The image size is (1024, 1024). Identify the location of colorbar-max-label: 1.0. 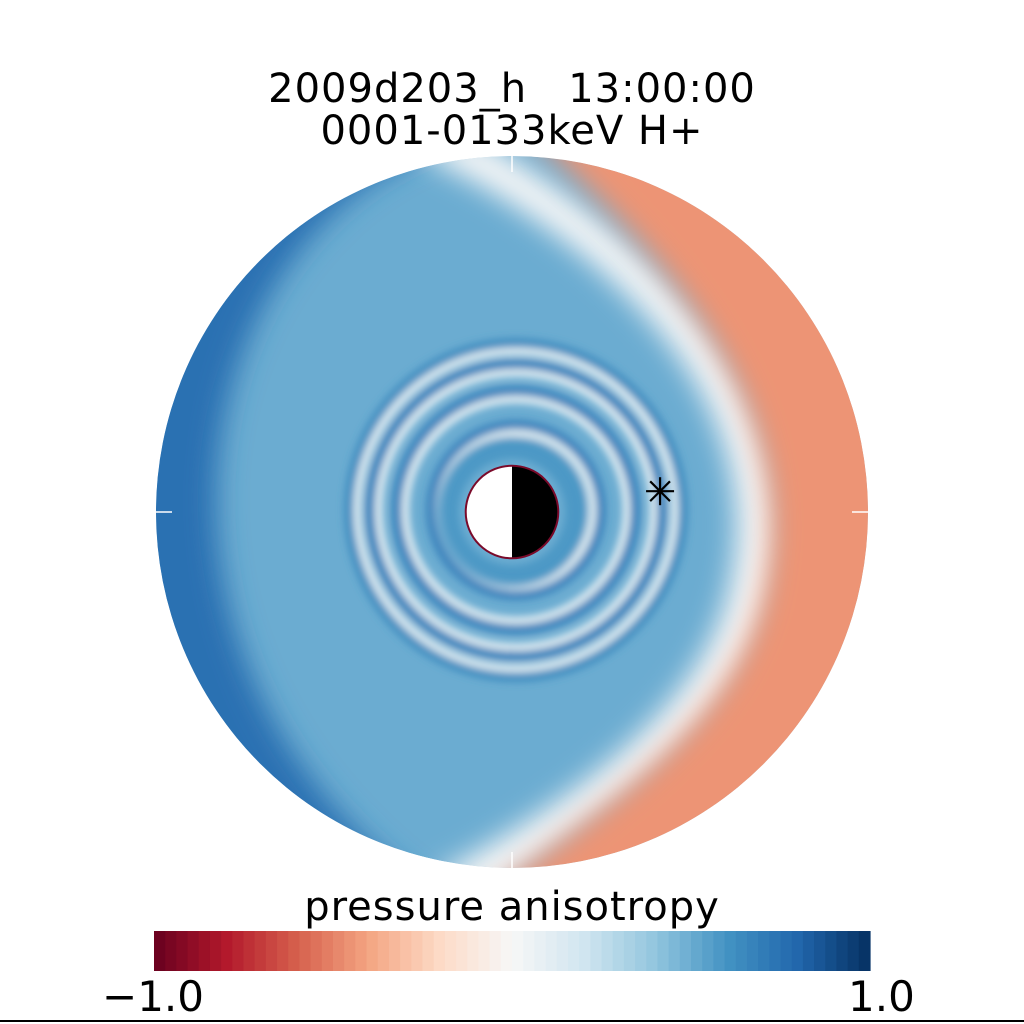
(881, 996).